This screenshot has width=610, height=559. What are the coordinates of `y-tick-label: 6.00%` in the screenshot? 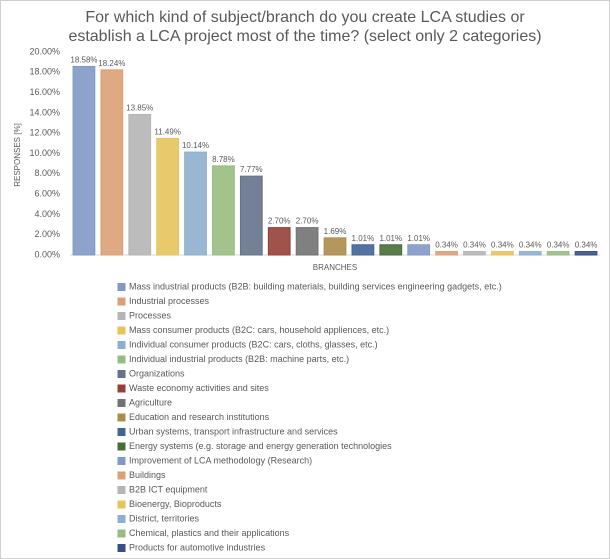 It's located at (47, 193).